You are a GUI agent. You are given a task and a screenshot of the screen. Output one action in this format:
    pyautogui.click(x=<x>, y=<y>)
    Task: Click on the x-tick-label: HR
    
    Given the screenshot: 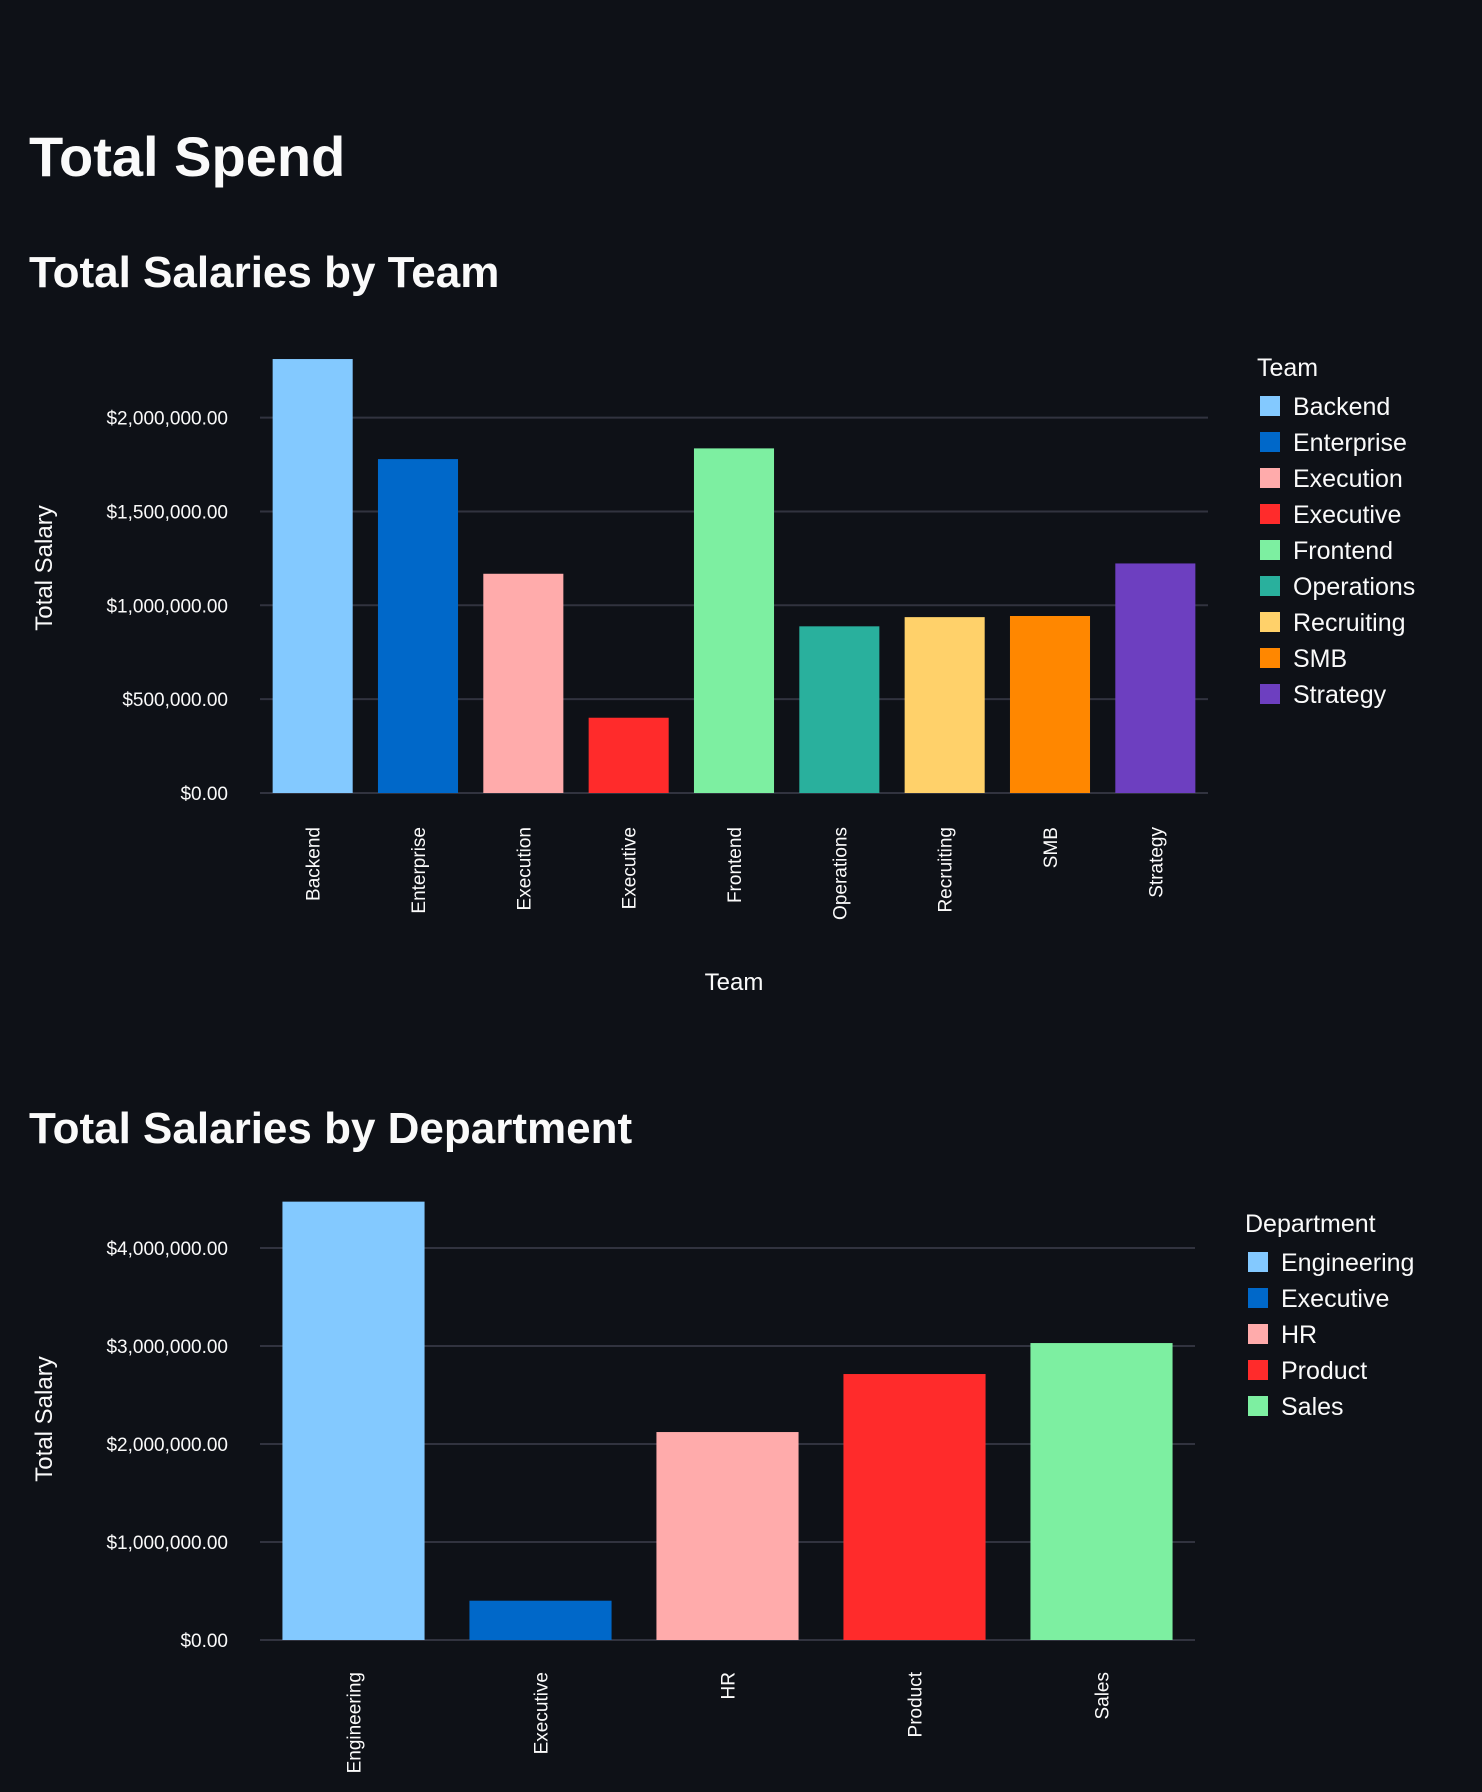 What is the action you would take?
    pyautogui.click(x=729, y=1685)
    